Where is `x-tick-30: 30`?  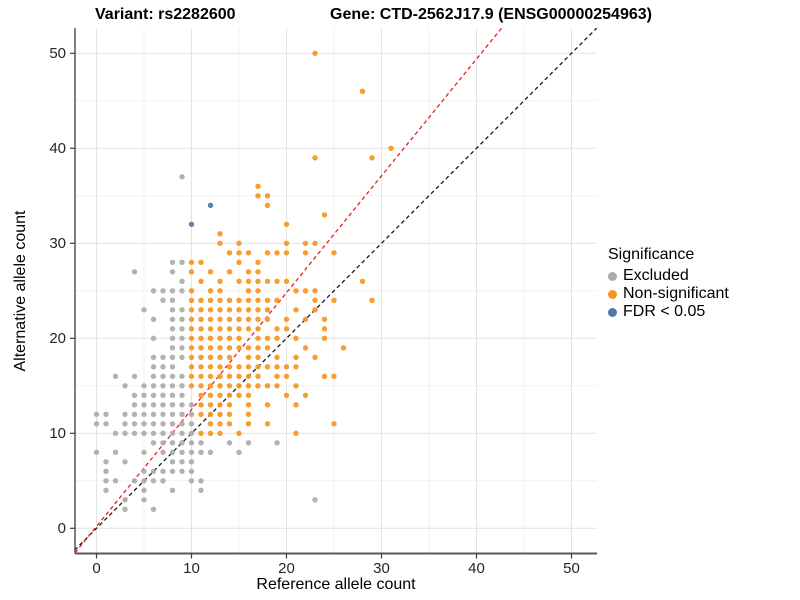
x-tick-30: 30 is located at coordinates (381, 568).